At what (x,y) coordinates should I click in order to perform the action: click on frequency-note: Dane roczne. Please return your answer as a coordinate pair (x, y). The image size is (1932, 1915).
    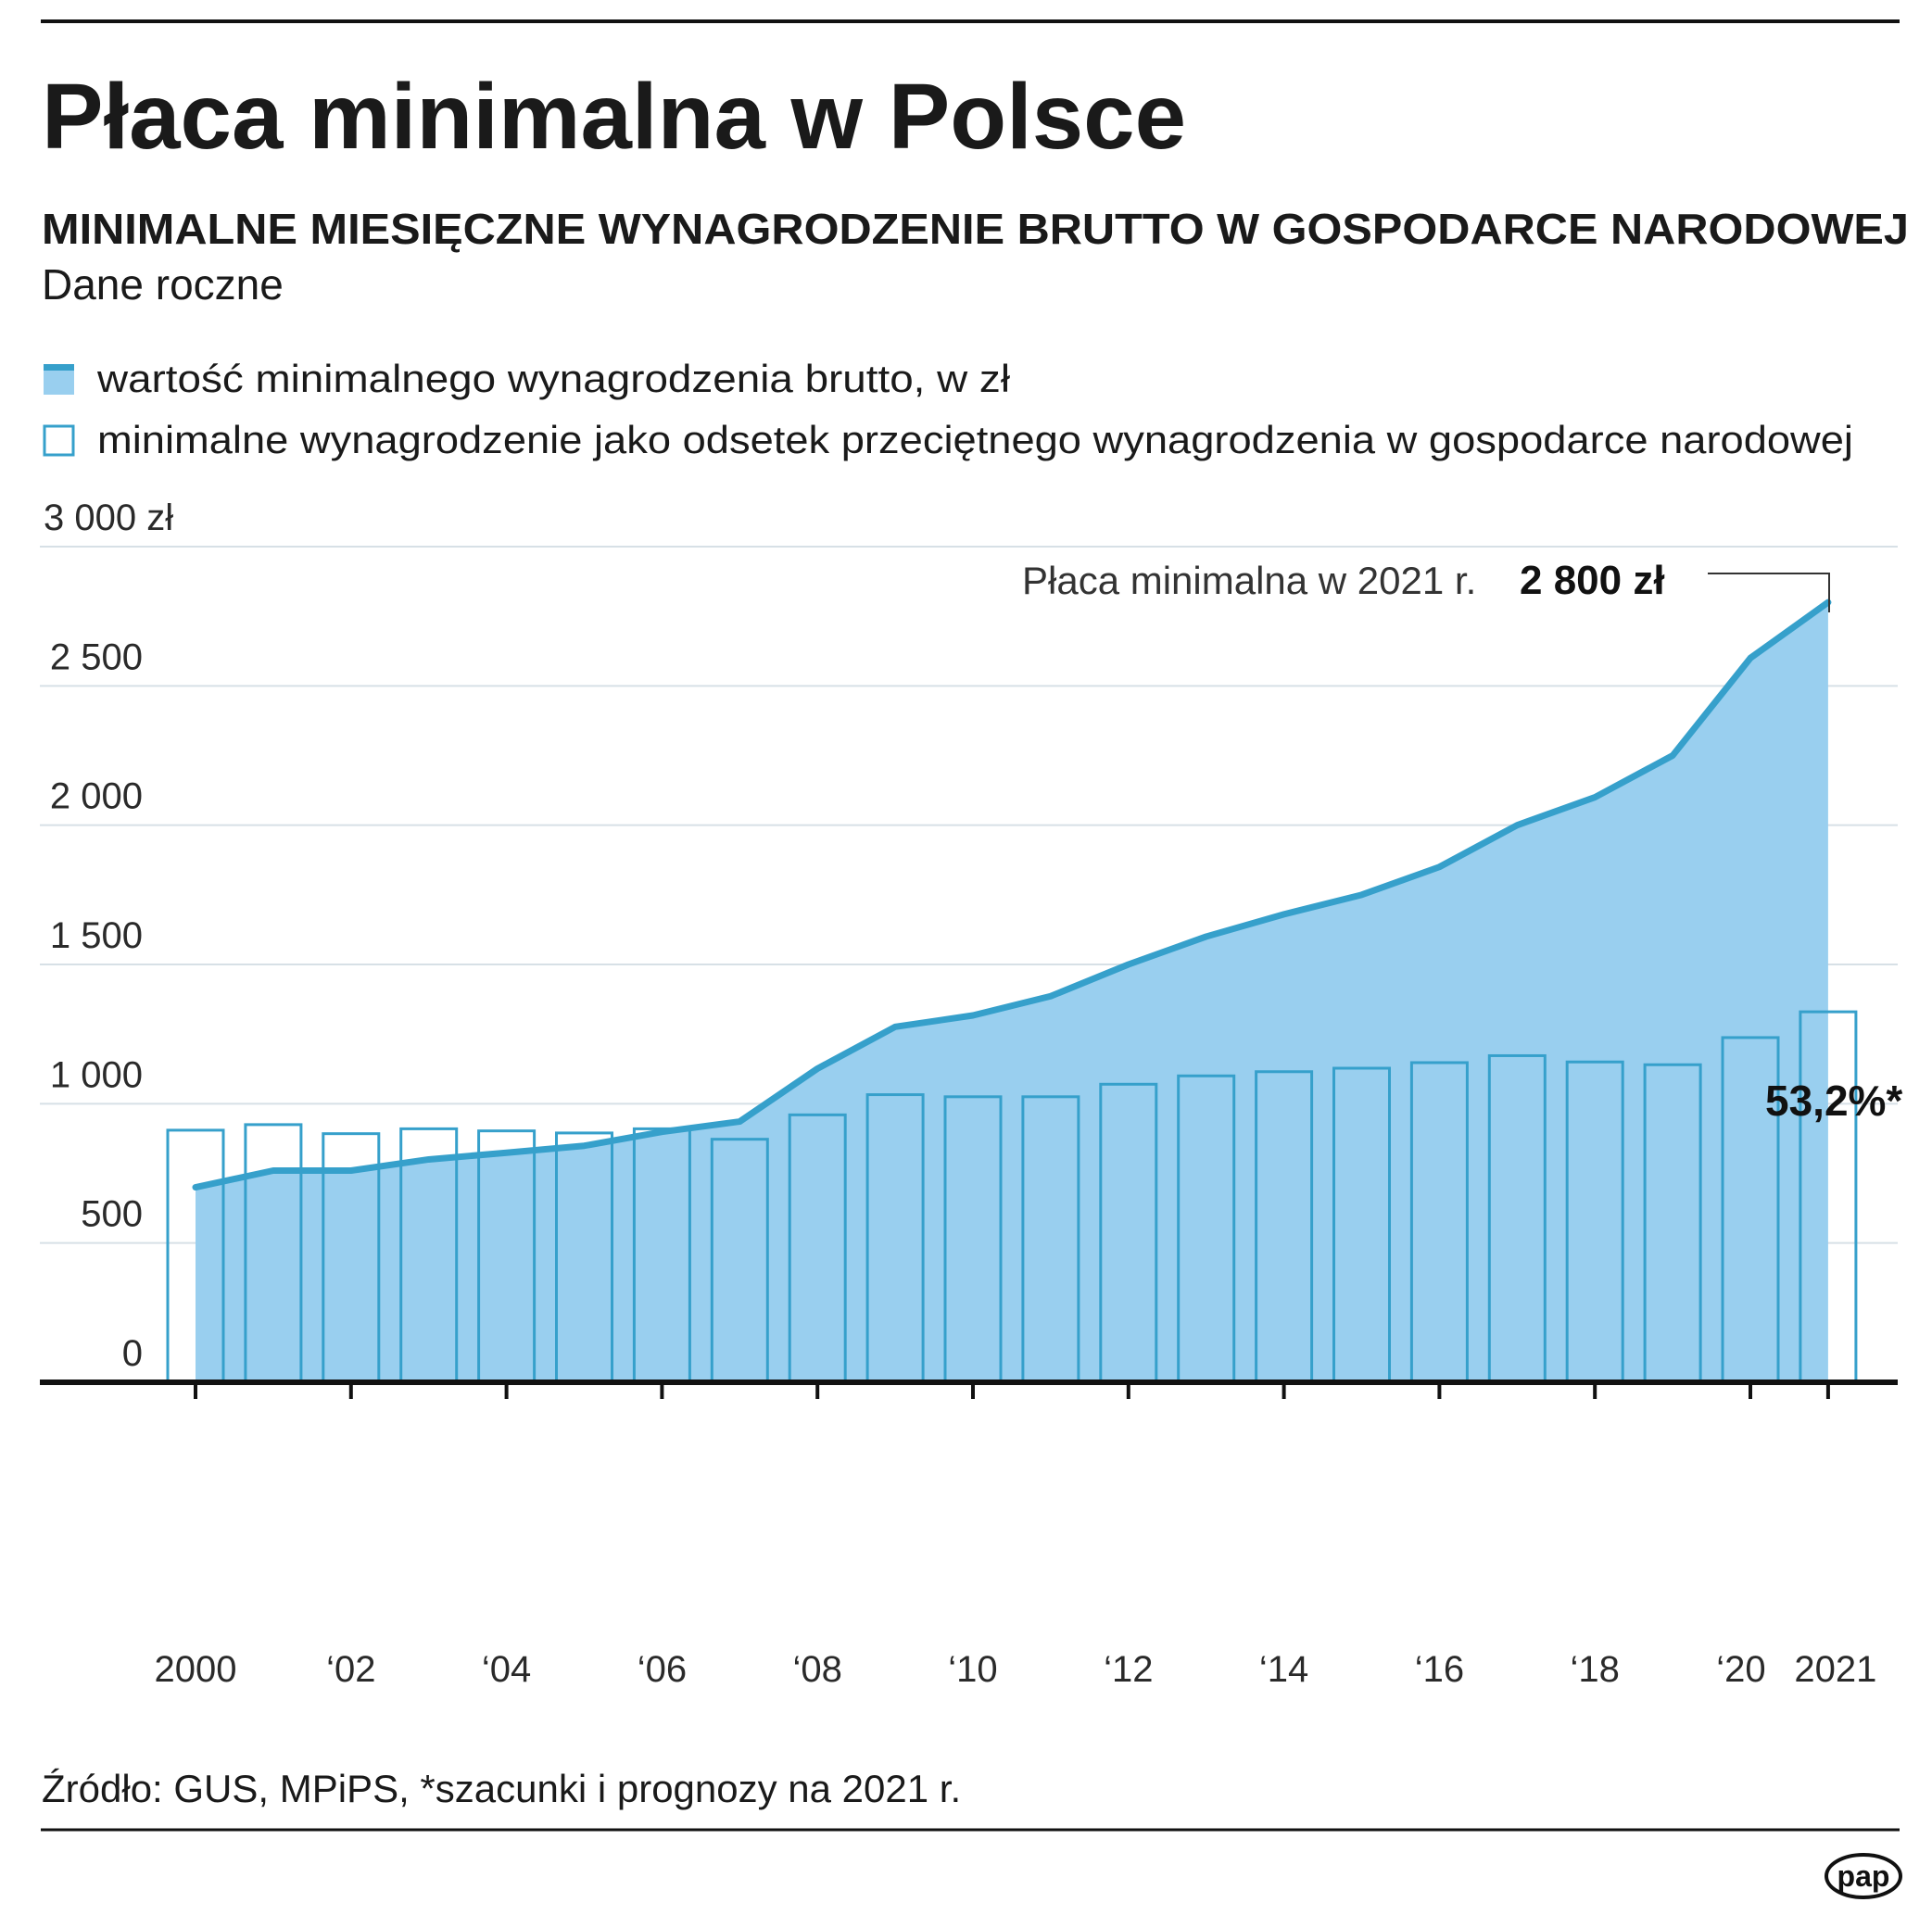
    Looking at the image, I should click on (163, 284).